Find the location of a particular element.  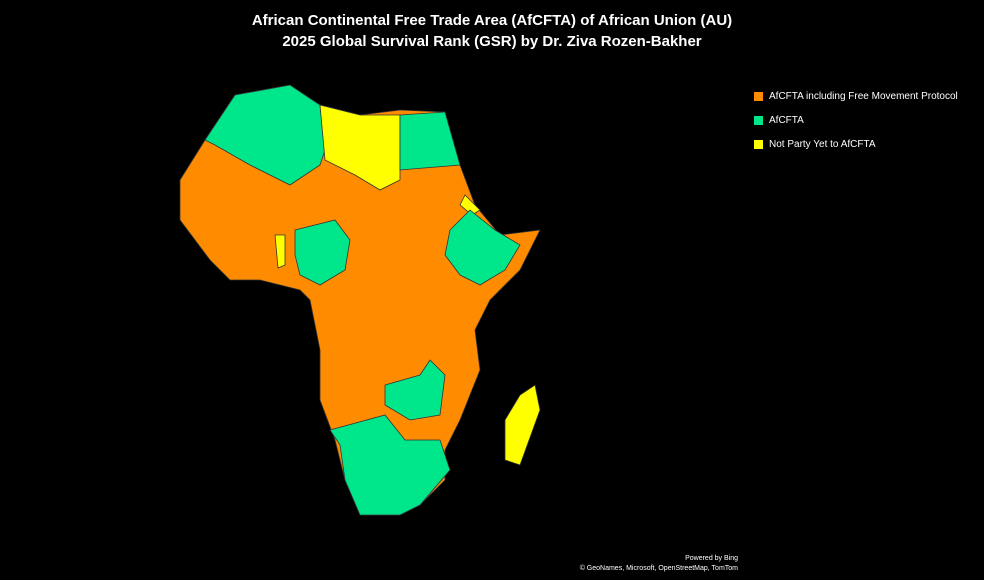

ethiopia is located at coordinates (482, 247).